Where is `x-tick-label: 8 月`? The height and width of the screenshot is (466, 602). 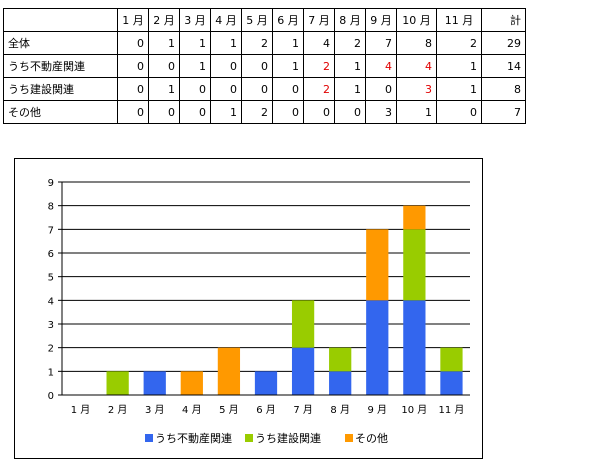
x-tick-label: 8 月 is located at coordinates (340, 410).